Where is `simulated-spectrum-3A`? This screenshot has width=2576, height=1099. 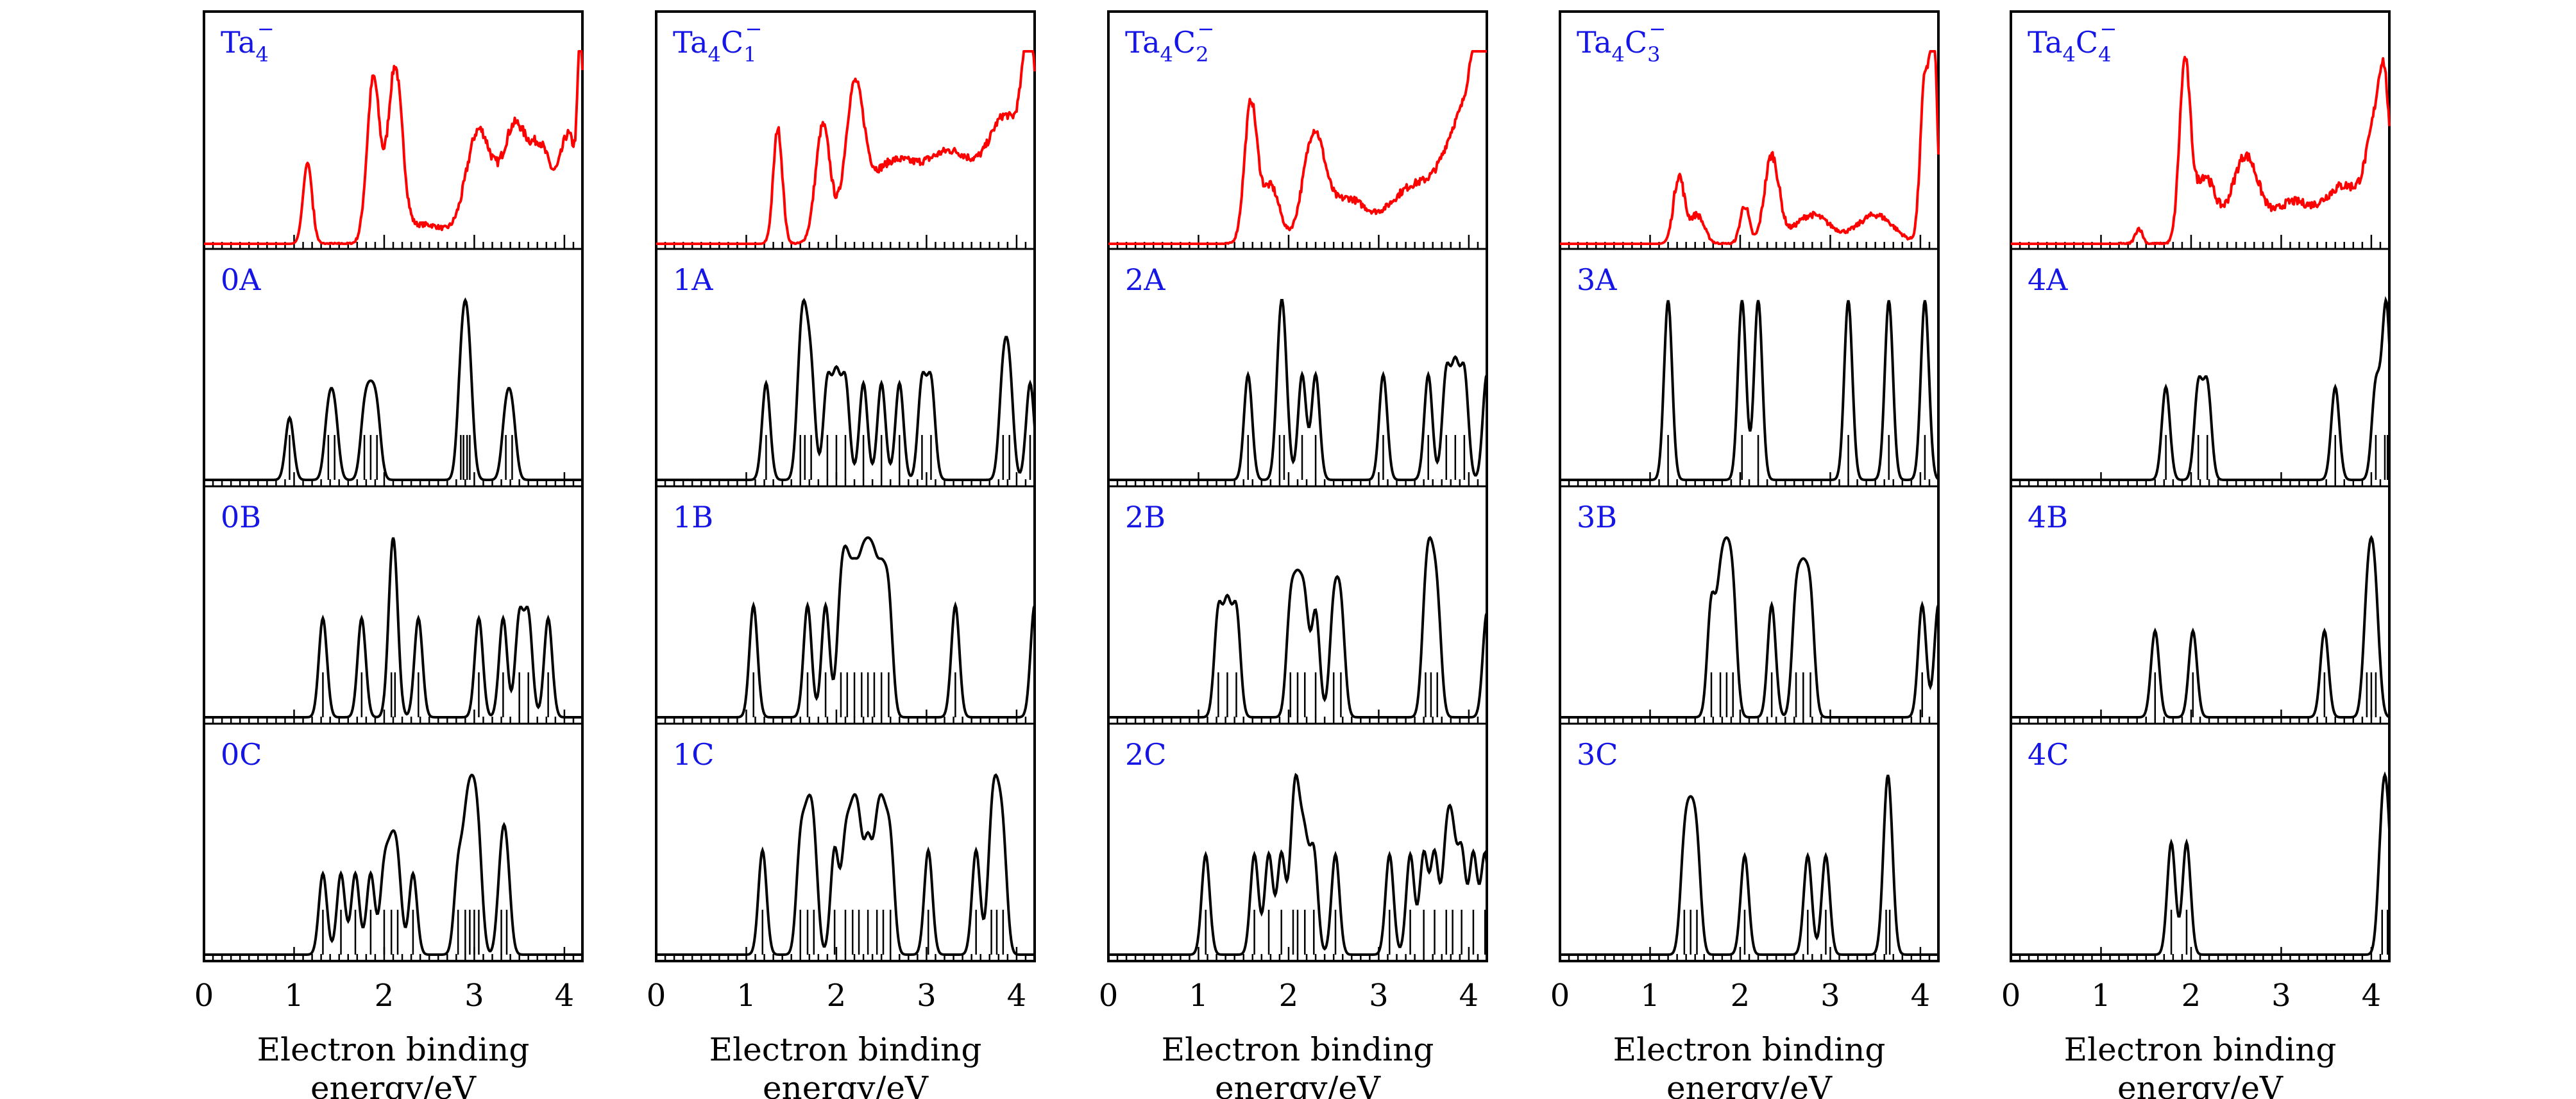
simulated-spectrum-3A is located at coordinates (1750, 391).